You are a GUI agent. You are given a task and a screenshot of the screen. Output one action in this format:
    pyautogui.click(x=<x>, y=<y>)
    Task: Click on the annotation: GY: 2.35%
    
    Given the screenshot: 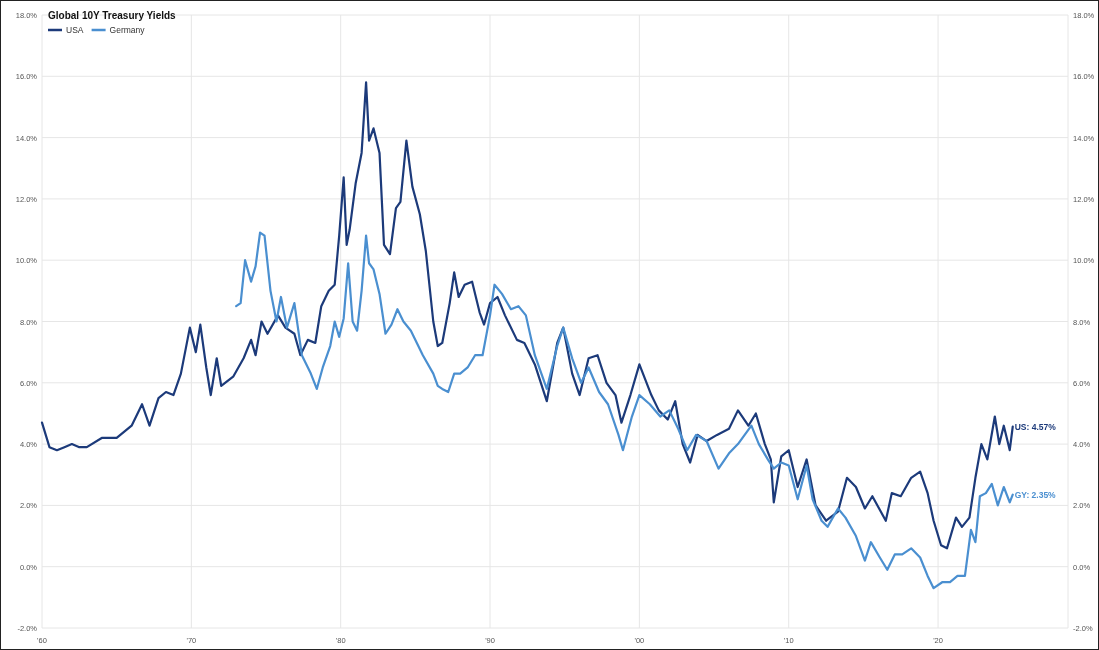 What is the action you would take?
    pyautogui.click(x=1035, y=494)
    